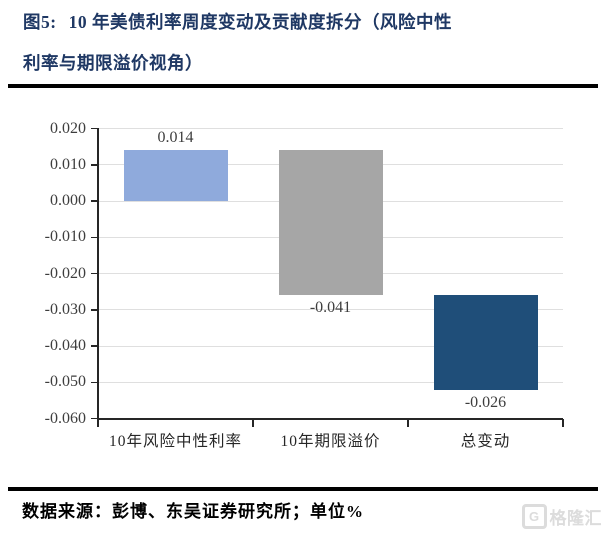 The image size is (606, 535). I want to click on title-divider-rule, so click(303, 86).